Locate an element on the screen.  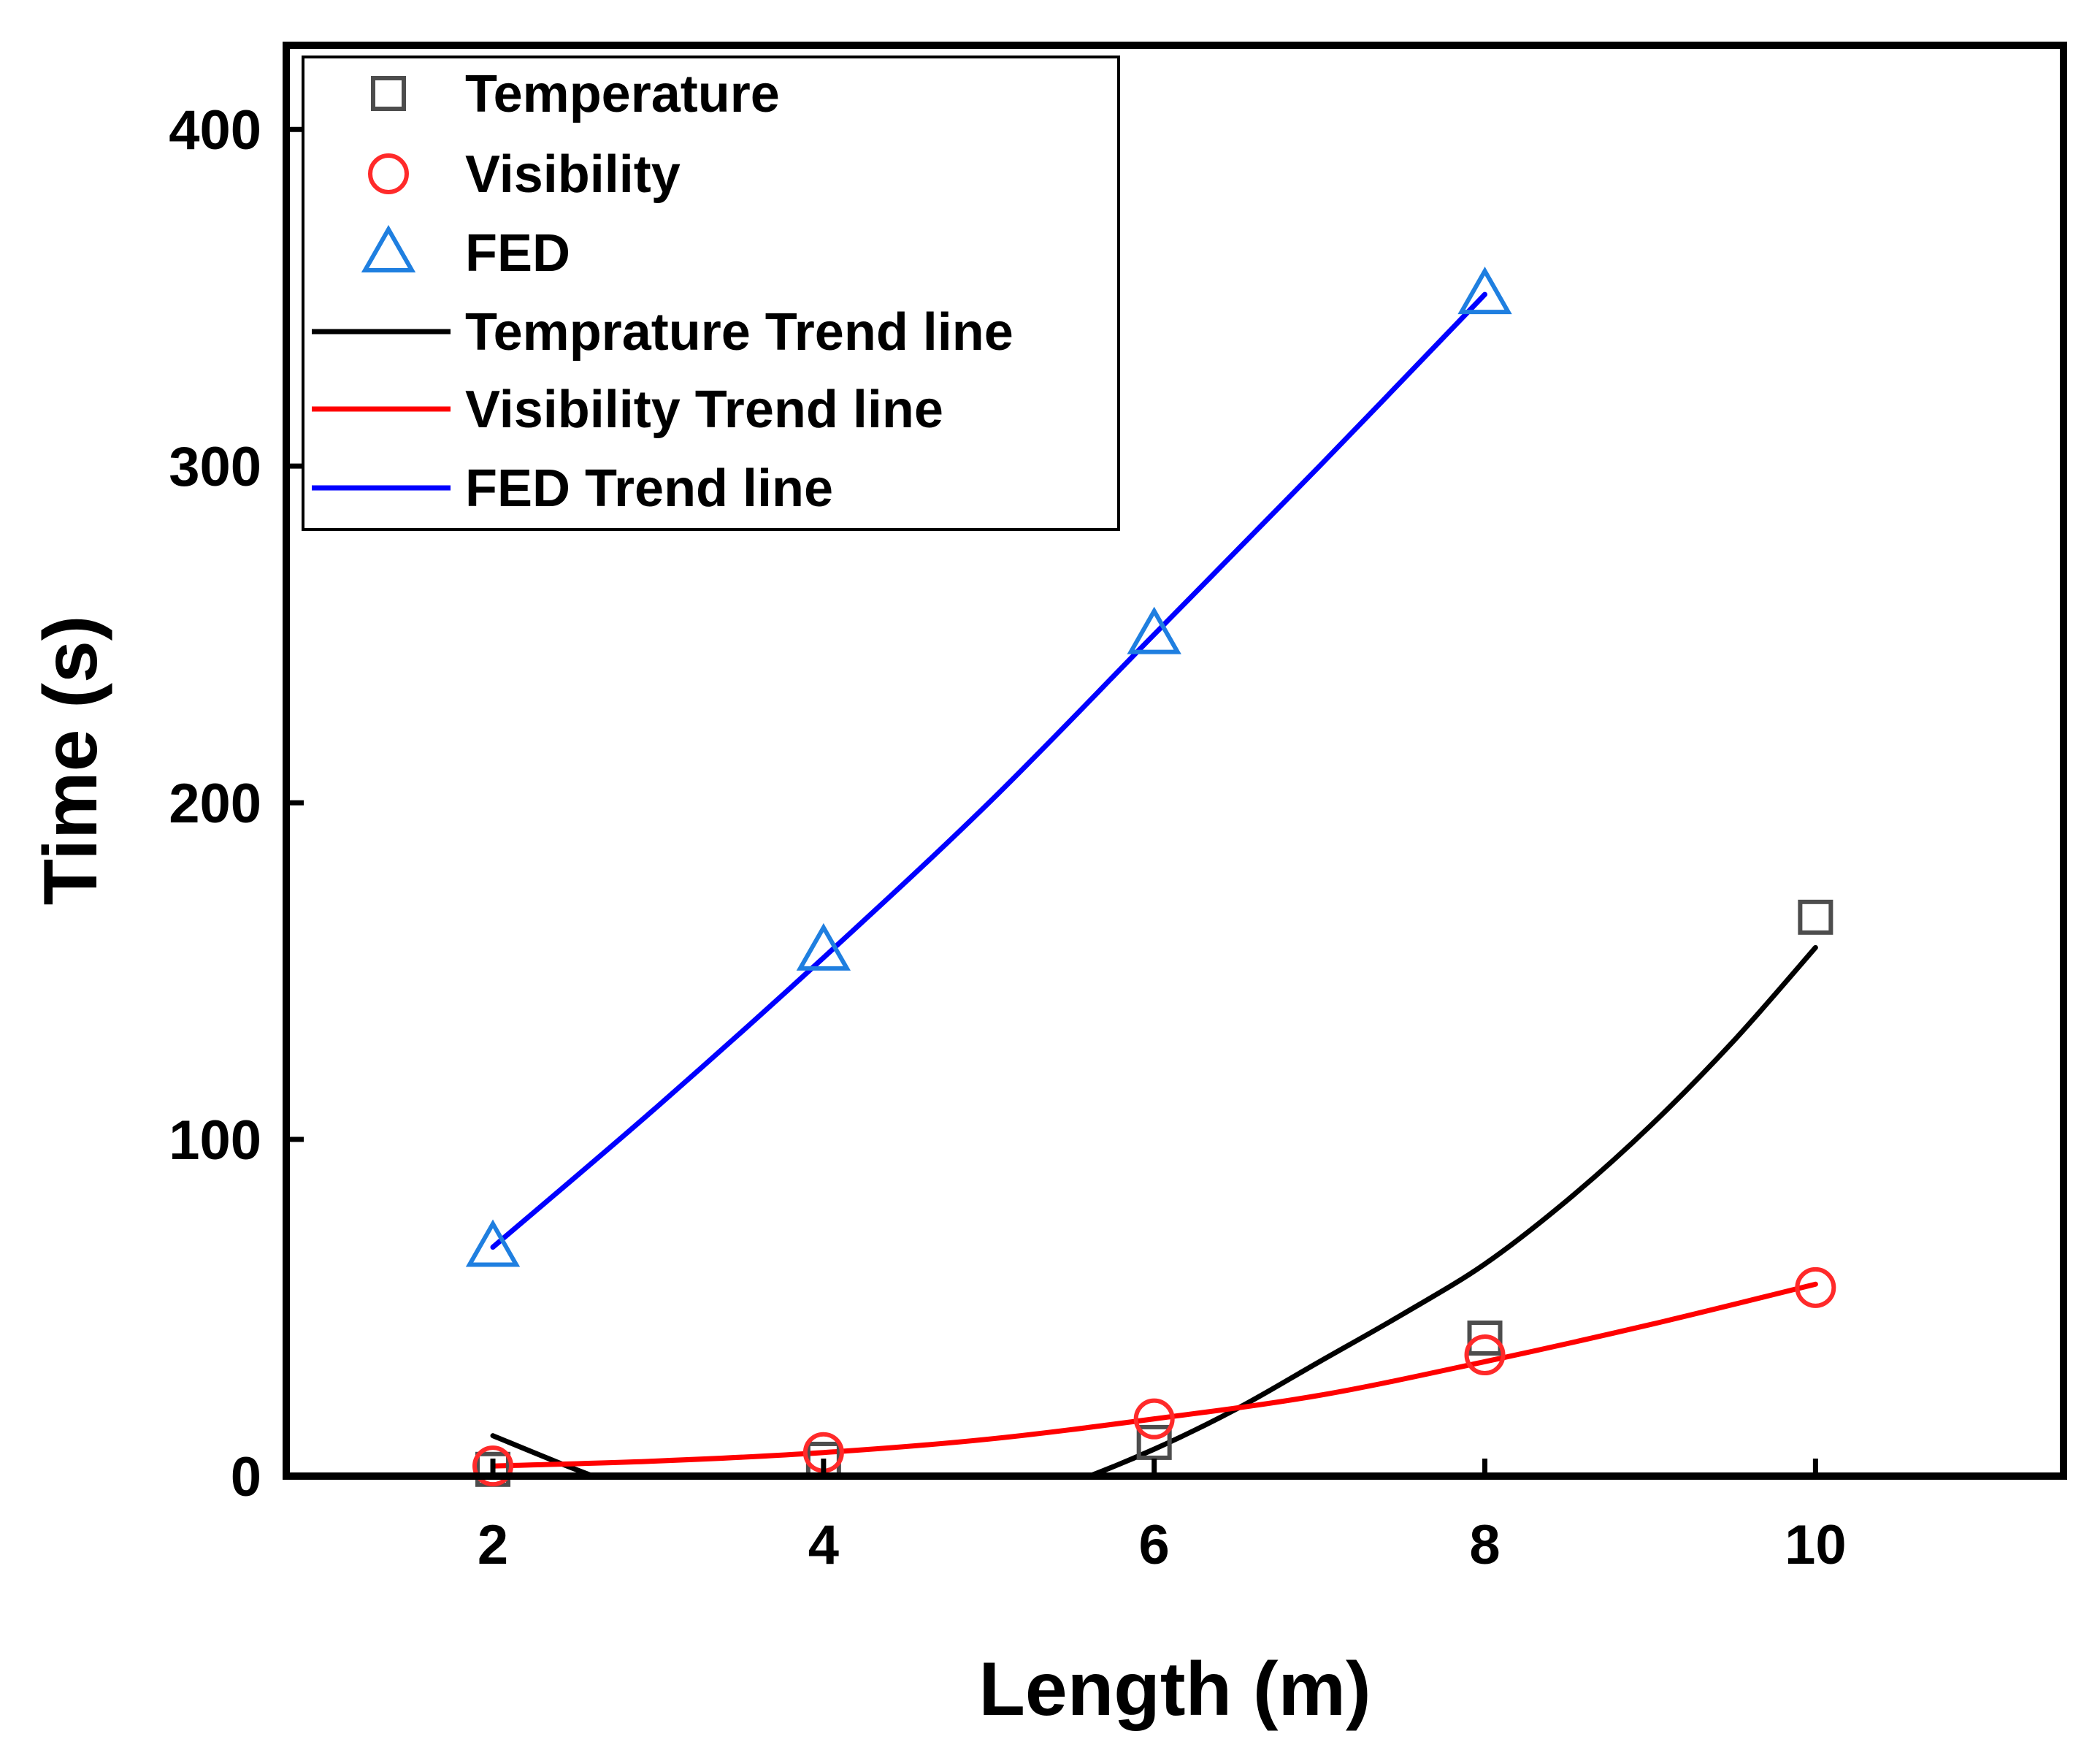
y-axis: 0 100 200 300 400 is located at coordinates (236, 803).